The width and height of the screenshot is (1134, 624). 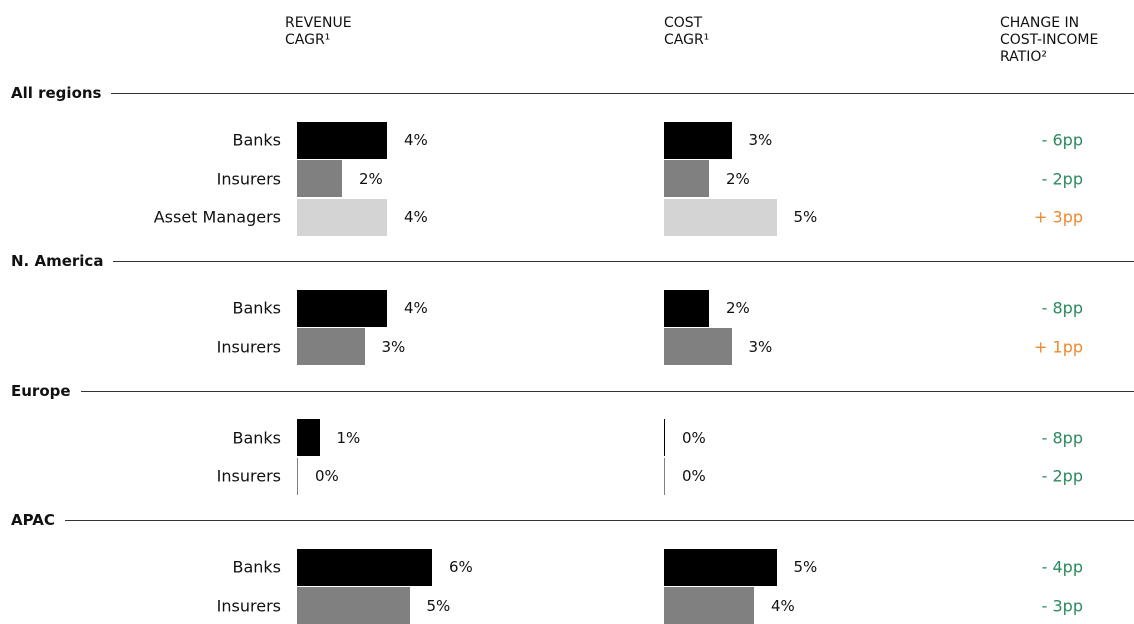 I want to click on change-label: - 4pp, so click(x=1062, y=567).